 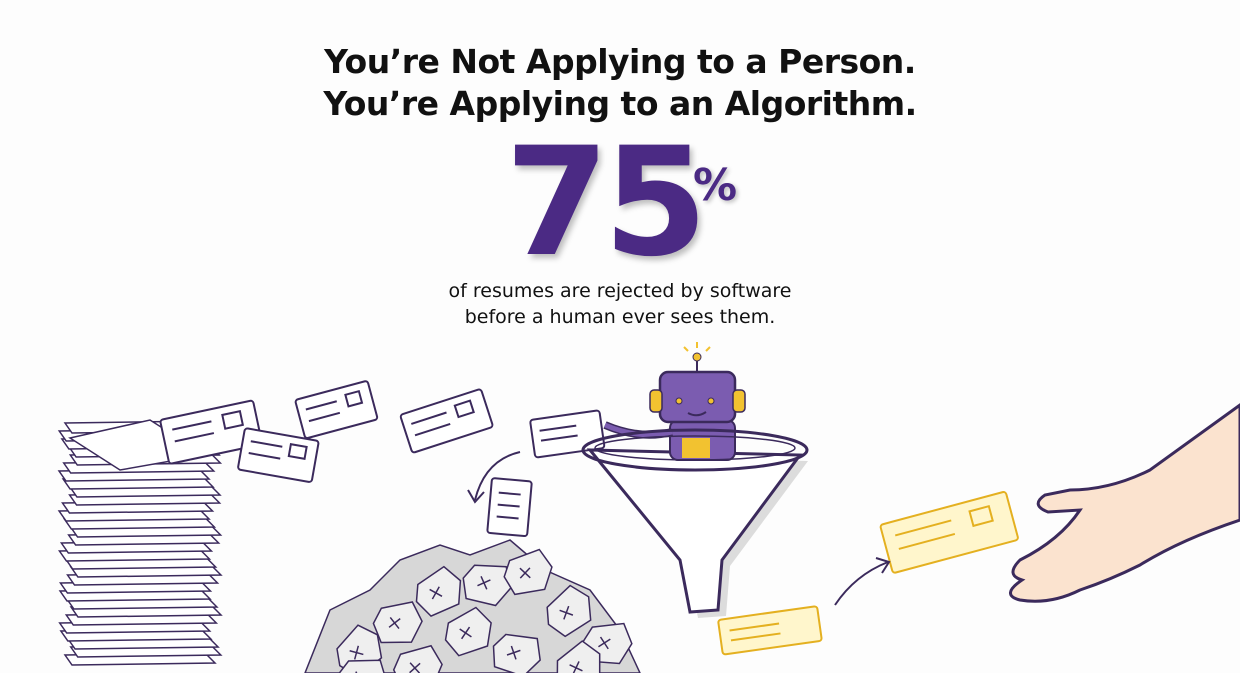 I want to click on stat-number: 75, so click(x=606, y=203).